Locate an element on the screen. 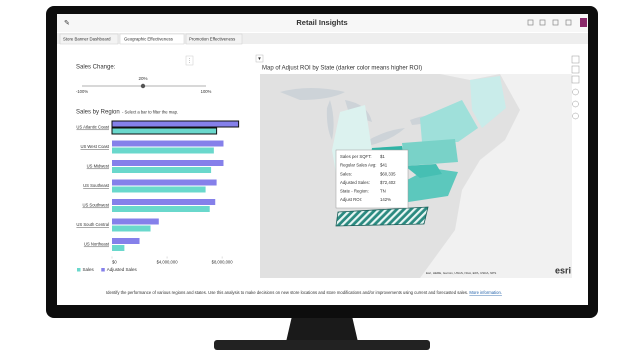 Image resolution: width=644 pixels, height=352 pixels. tab-bar is located at coordinates (322, 38).